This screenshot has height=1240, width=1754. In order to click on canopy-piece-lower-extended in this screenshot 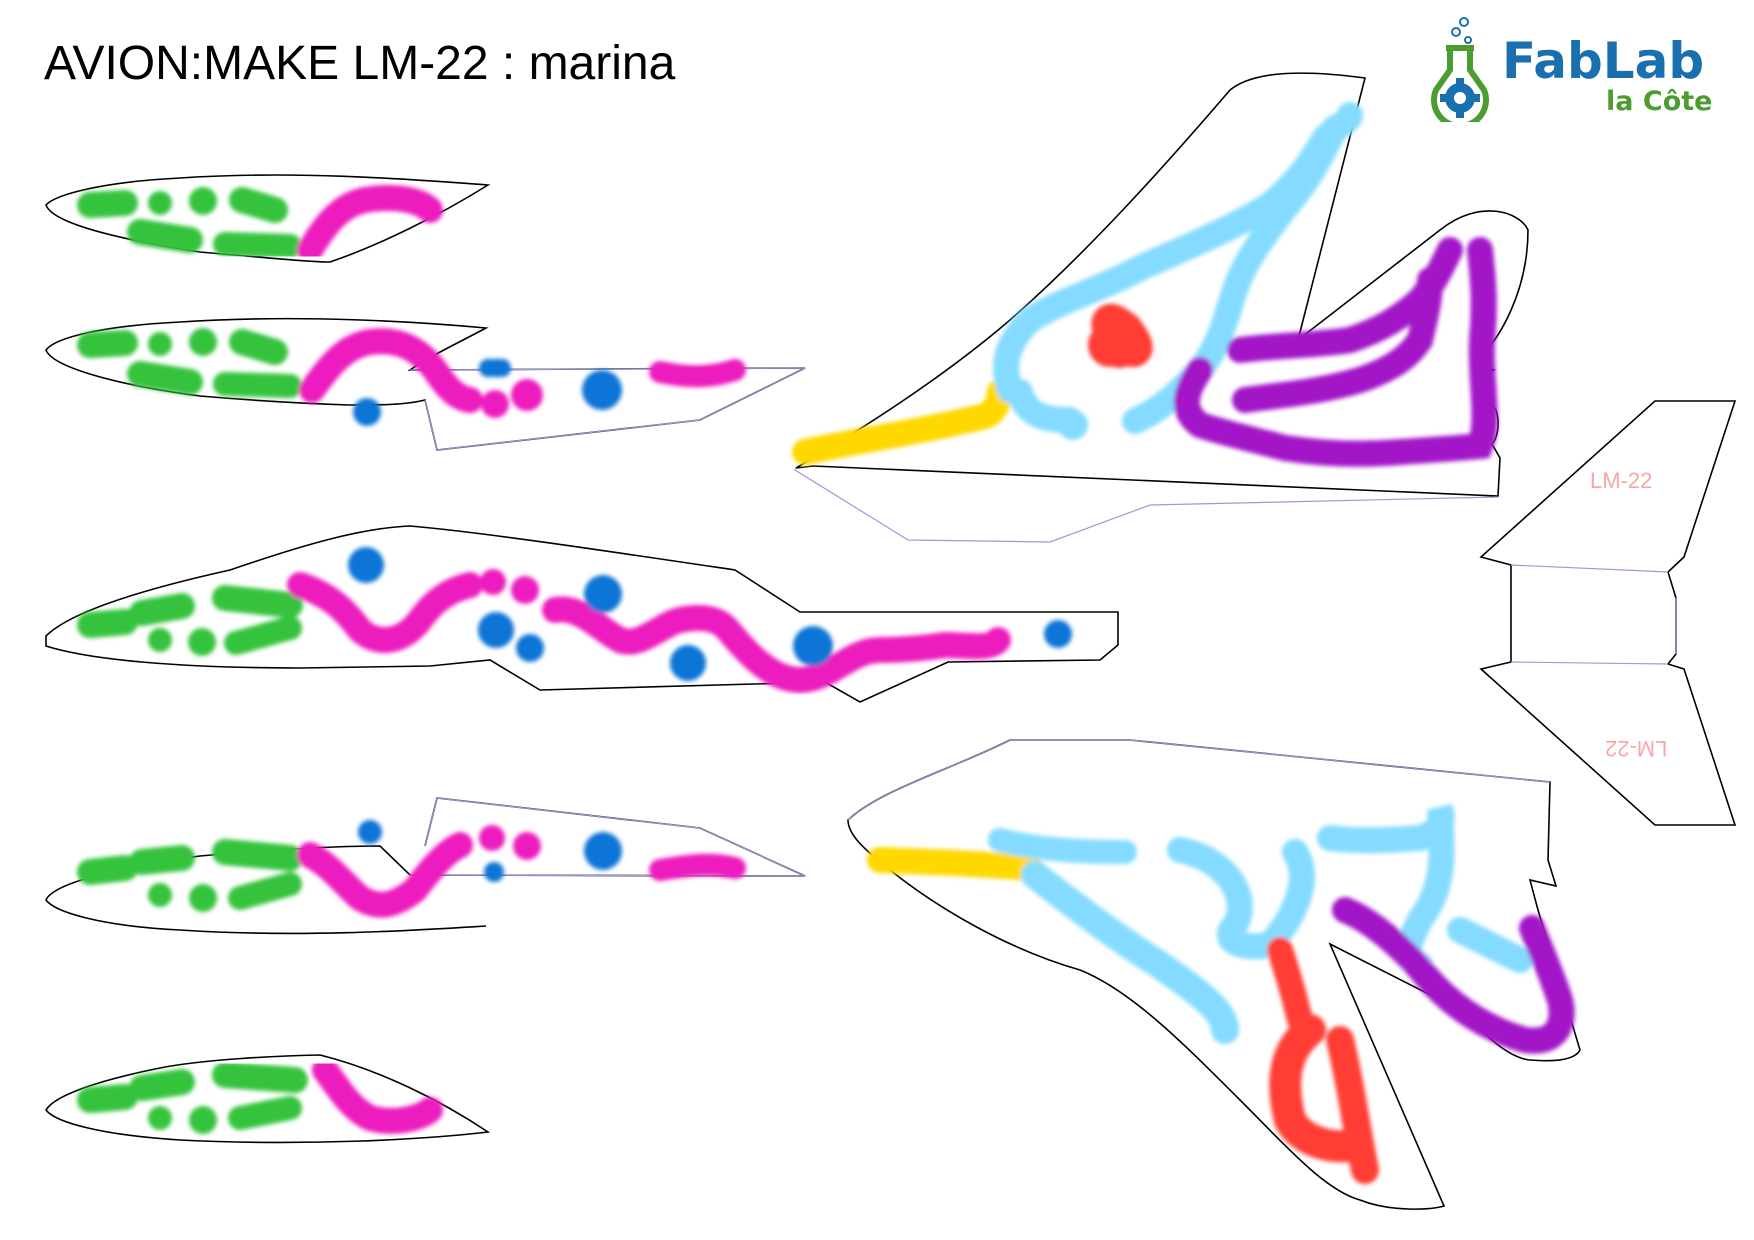, I will do `click(425, 866)`.